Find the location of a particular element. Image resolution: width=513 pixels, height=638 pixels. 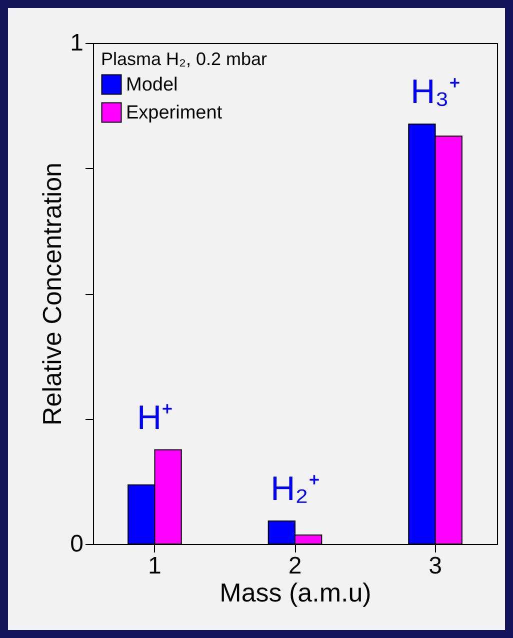

annotation: H₂⁺ is located at coordinates (295, 489).